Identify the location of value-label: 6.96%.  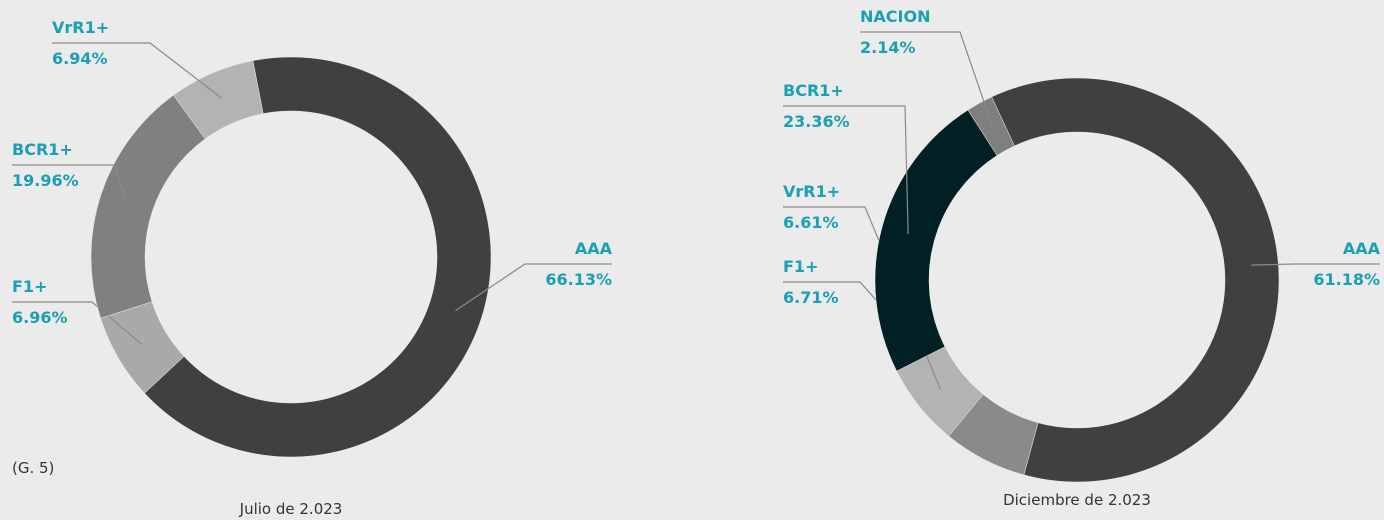
(40, 317).